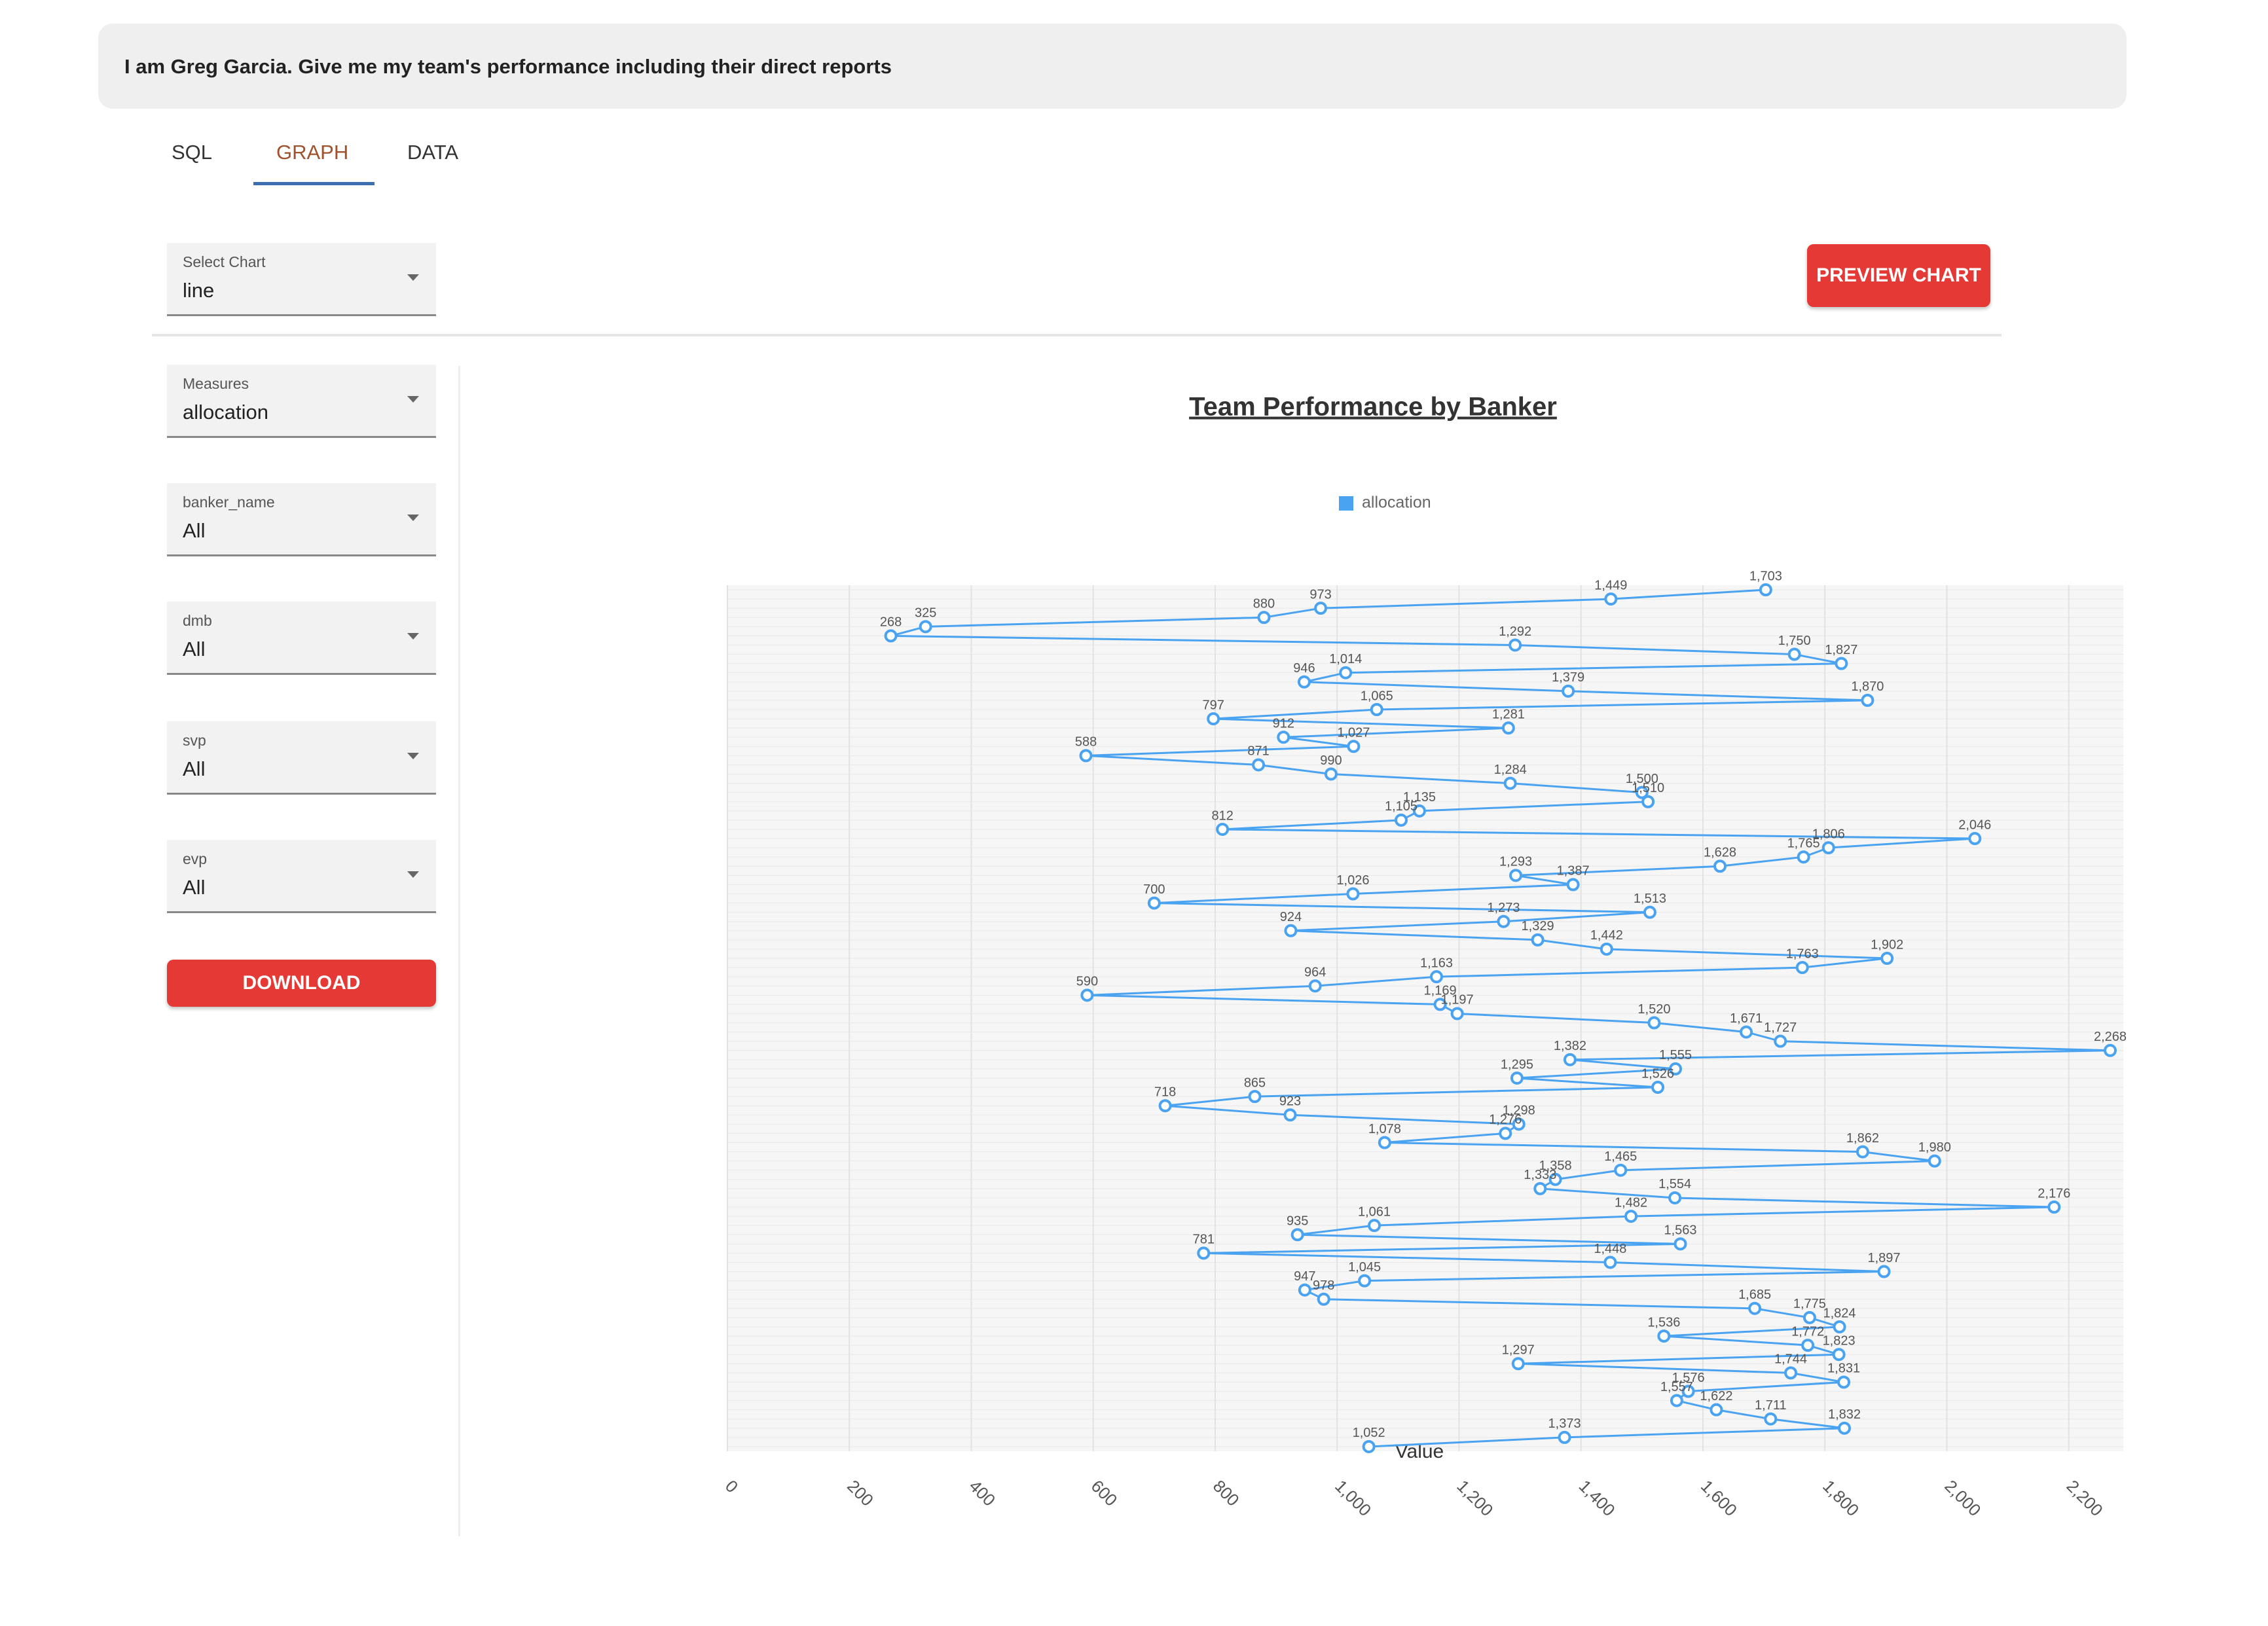 The image size is (2268, 1626). Describe the element at coordinates (1508, 714) in the screenshot. I see `data-label: 1,281` at that location.